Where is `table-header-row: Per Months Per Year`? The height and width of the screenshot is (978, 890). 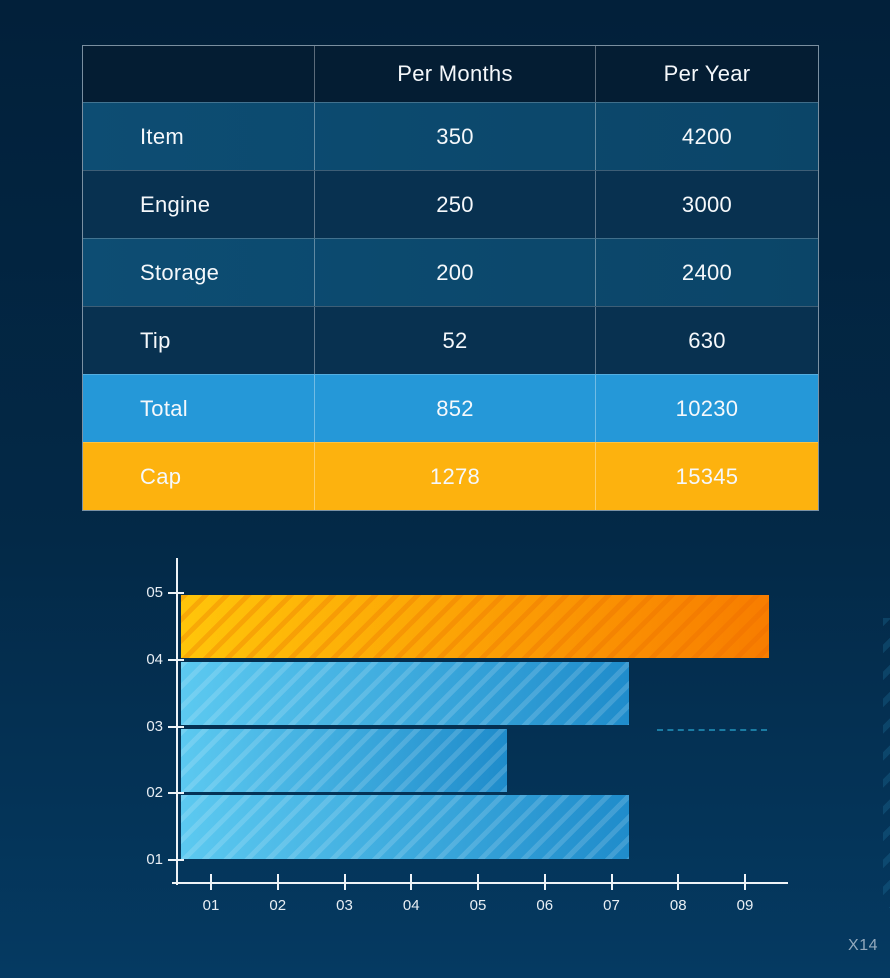 table-header-row: Per Months Per Year is located at coordinates (450, 74).